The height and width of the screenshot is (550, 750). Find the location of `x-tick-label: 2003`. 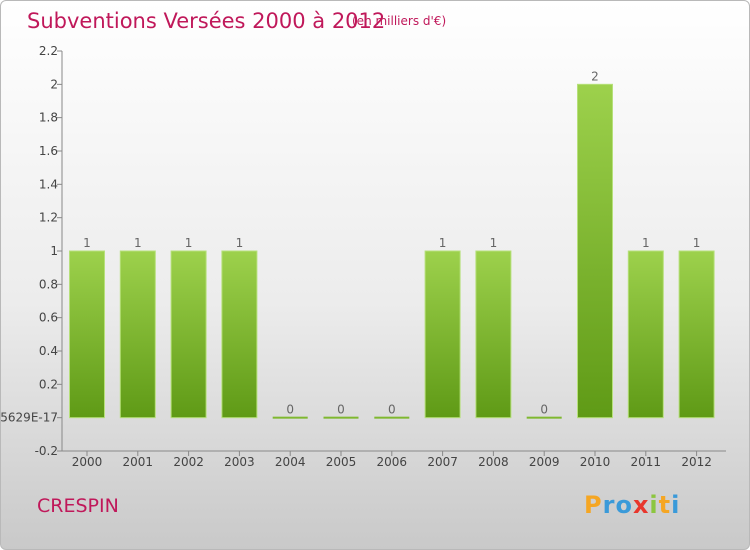

x-tick-label: 2003 is located at coordinates (239, 462).